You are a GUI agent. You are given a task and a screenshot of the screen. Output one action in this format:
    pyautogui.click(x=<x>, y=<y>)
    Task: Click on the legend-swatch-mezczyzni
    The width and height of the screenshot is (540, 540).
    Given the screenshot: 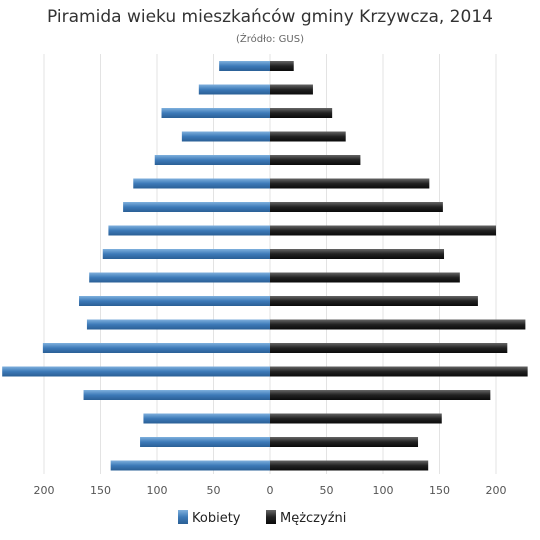 What is the action you would take?
    pyautogui.click(x=271, y=517)
    